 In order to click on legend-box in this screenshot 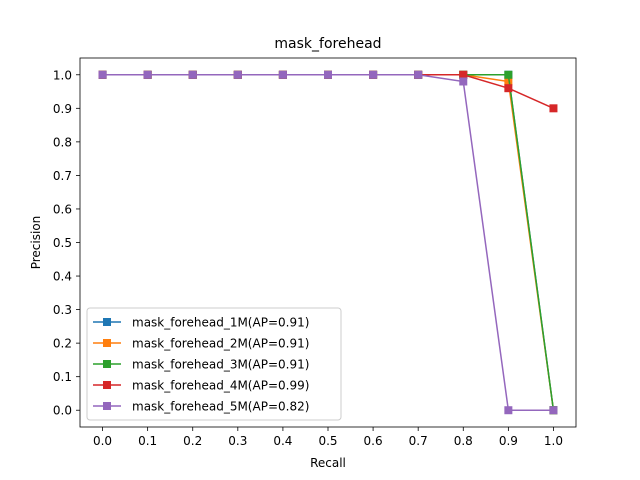, I will do `click(214, 364)`.